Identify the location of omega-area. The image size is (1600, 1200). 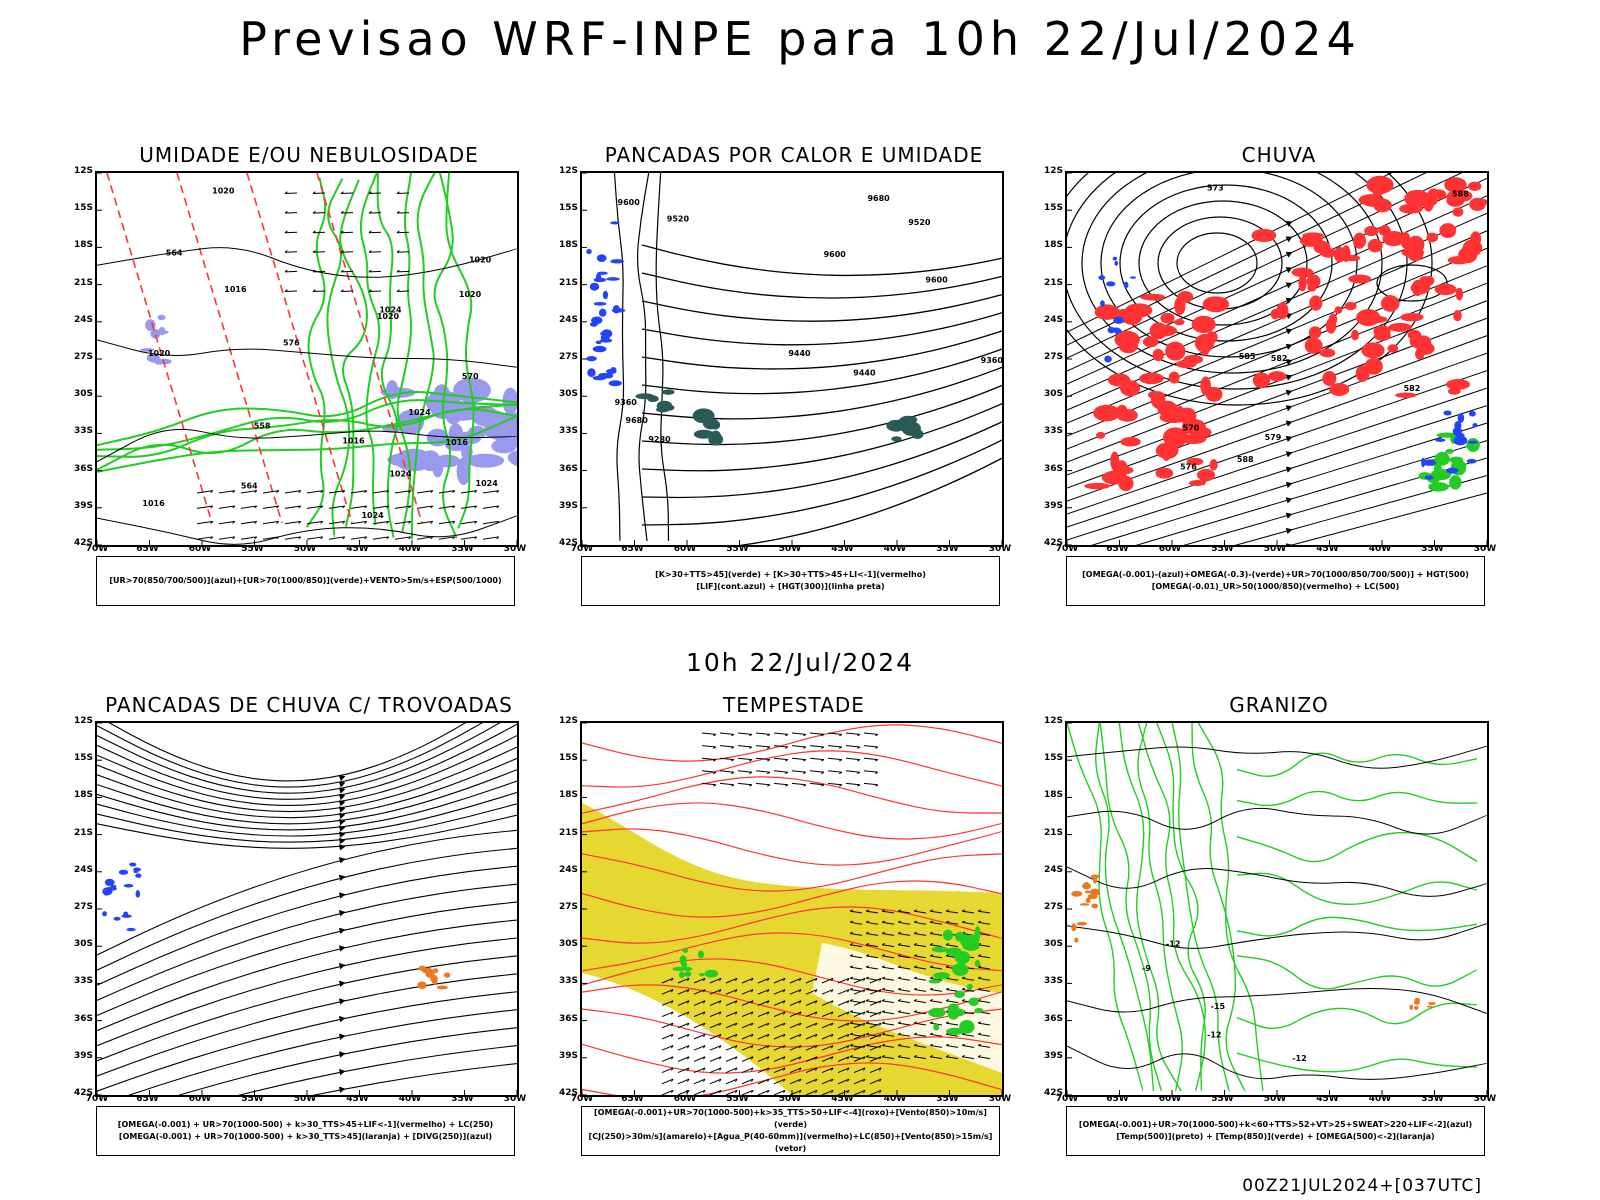
(1429, 477).